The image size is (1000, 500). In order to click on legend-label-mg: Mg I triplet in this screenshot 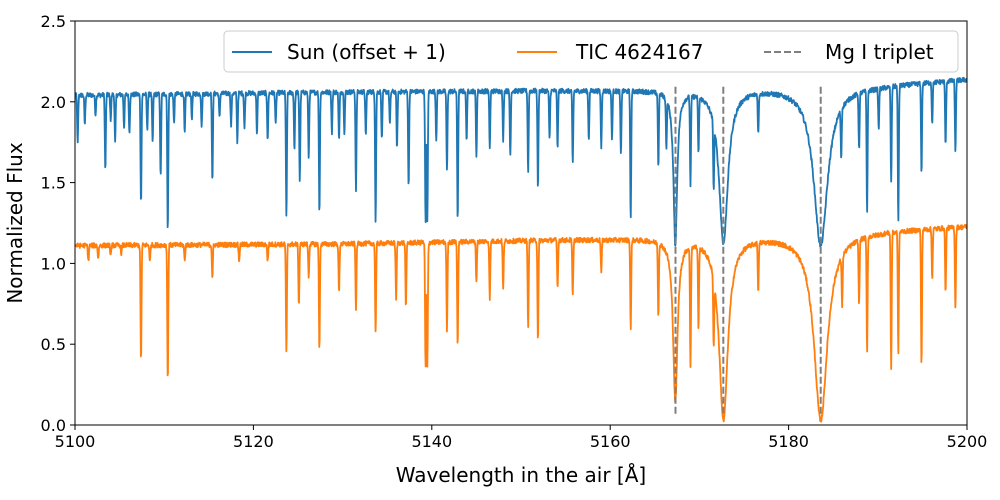, I will do `click(879, 52)`.